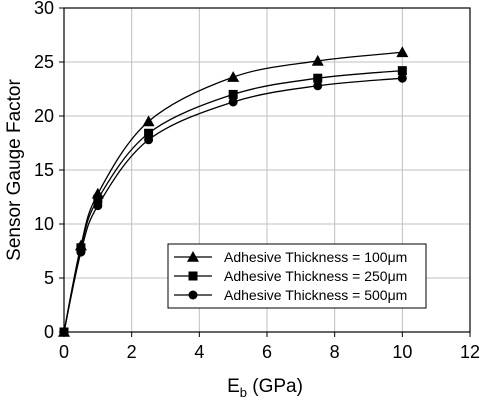 This screenshot has width=482, height=407. I want to click on x-axis-label: Eb (GPa), so click(265, 388).